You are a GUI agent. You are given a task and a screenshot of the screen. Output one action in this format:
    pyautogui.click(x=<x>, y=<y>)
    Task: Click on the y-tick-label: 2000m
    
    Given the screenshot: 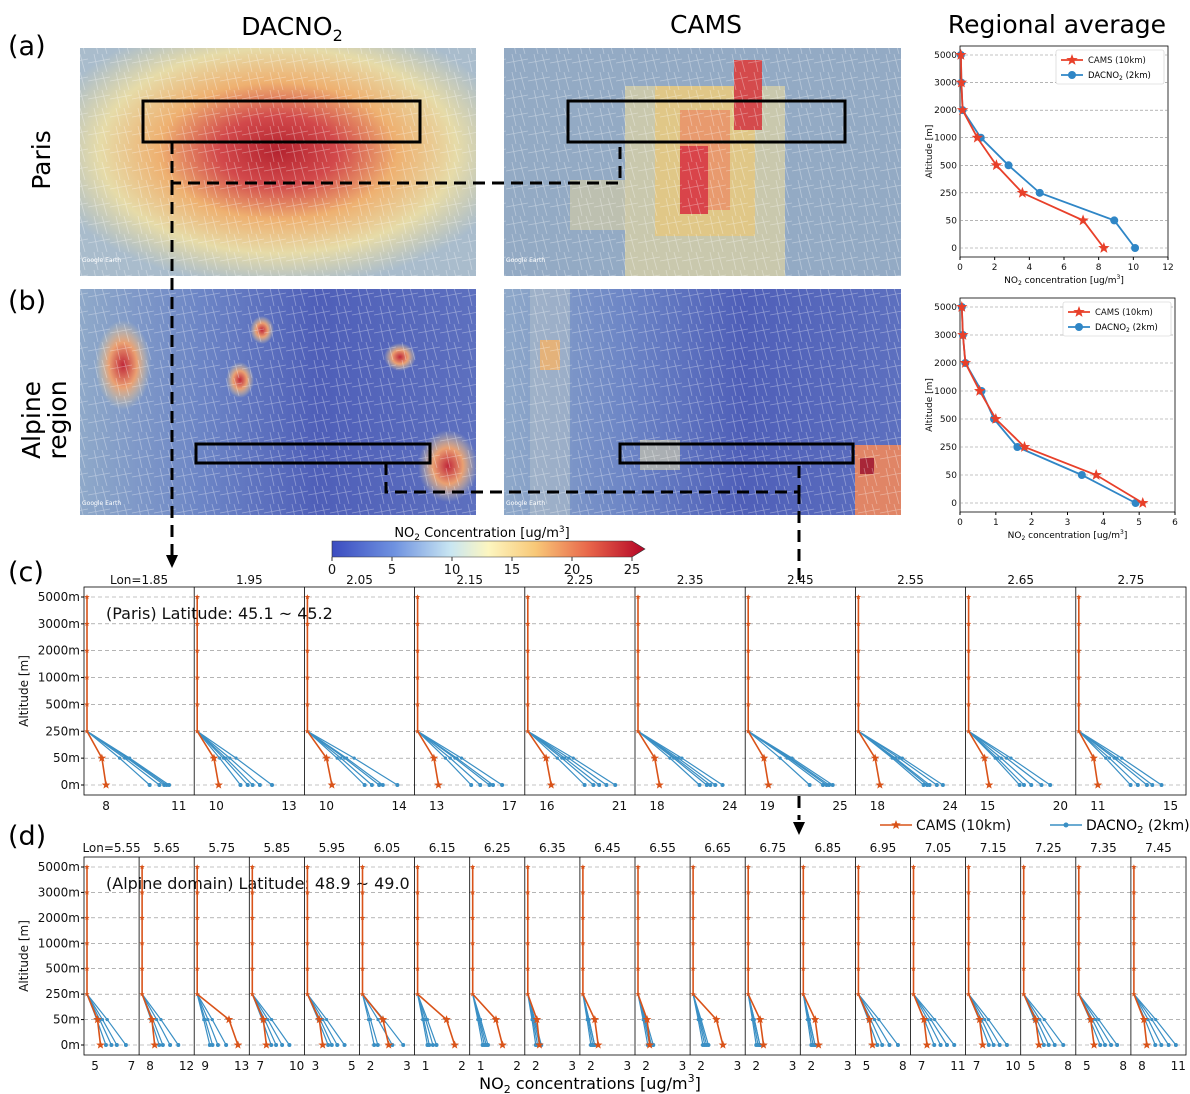 What is the action you would take?
    pyautogui.click(x=59, y=918)
    